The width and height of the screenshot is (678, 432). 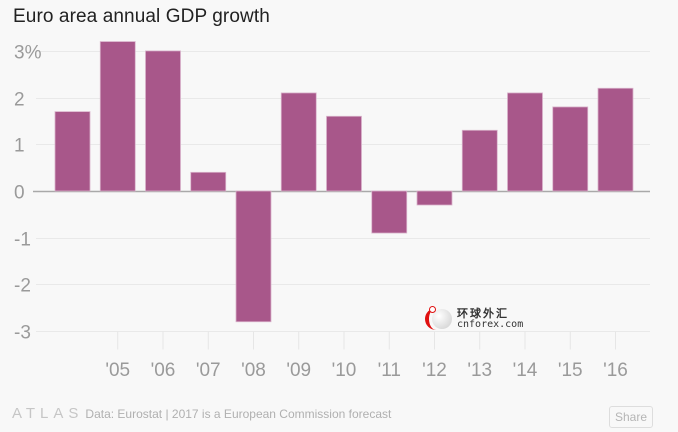 What do you see at coordinates (344, 370) in the screenshot?
I see `x-tick-label: '10` at bounding box center [344, 370].